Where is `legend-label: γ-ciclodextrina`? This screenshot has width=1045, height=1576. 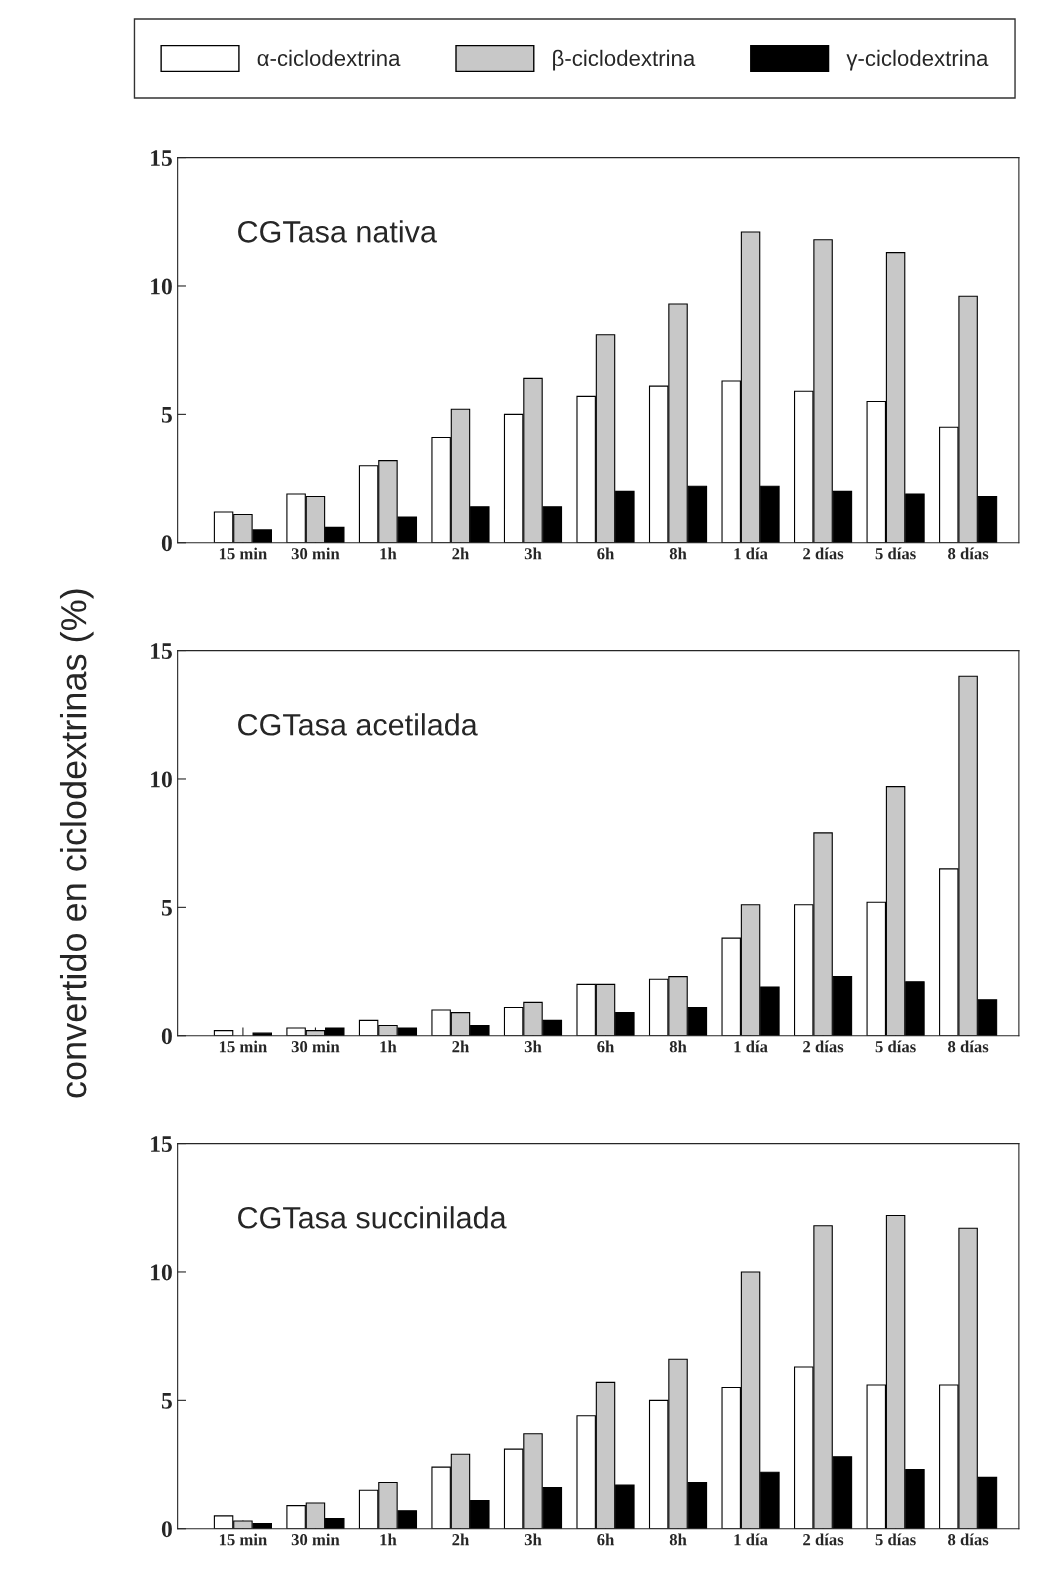 legend-label: γ-ciclodextrina is located at coordinates (917, 60).